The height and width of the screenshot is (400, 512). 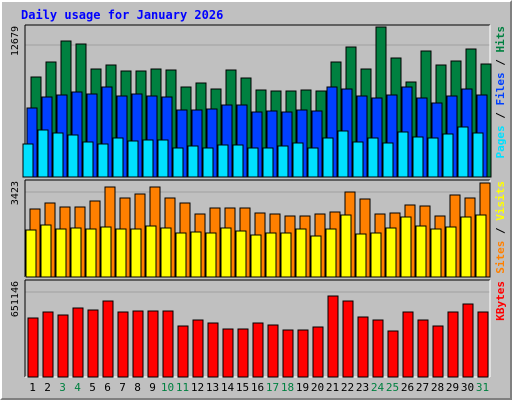 What do you see at coordinates (212, 387) in the screenshot?
I see `day-label-13: 13` at bounding box center [212, 387].